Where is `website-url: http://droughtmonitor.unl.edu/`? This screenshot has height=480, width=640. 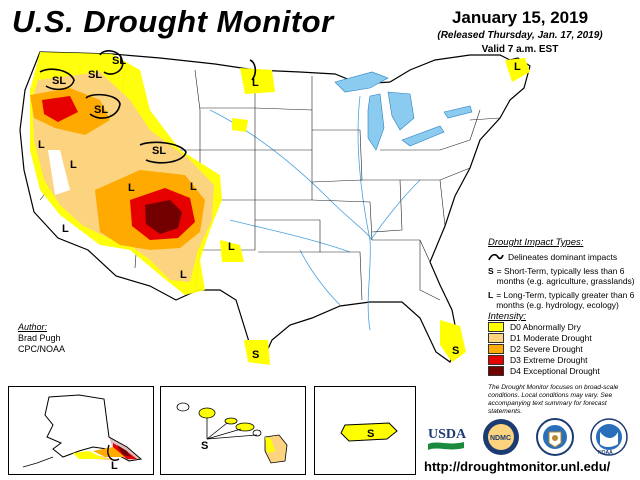
website-url: http://droughtmonitor.unl.edu/ is located at coordinates (517, 466).